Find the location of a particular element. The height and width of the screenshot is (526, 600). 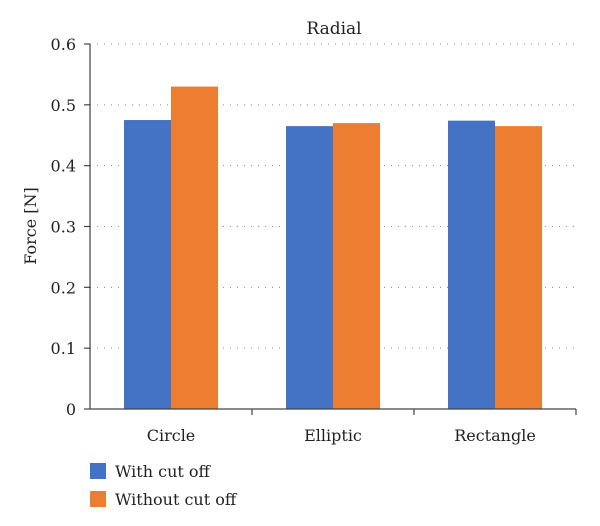

y-tick-label: 0.5 is located at coordinates (63, 105).